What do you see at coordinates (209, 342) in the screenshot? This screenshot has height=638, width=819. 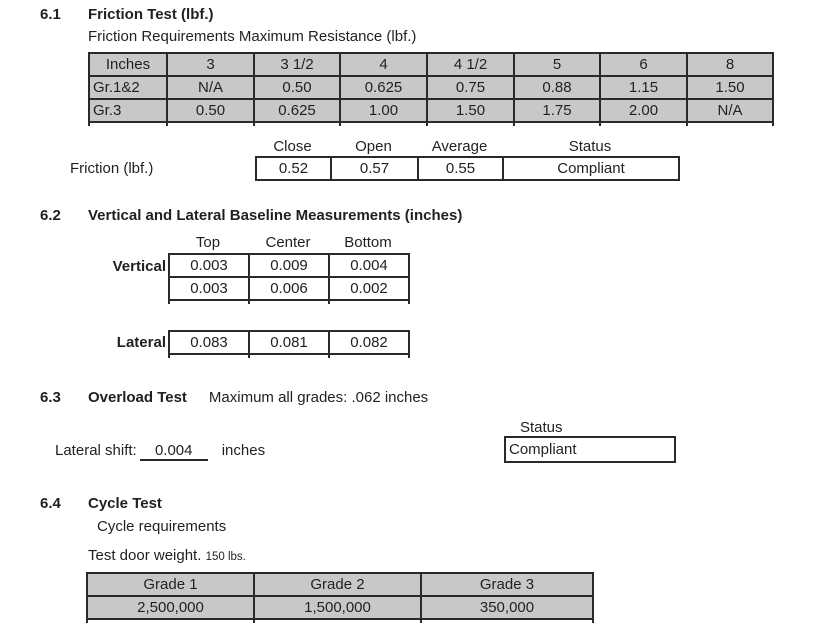 I see `cell: 0.083` at bounding box center [209, 342].